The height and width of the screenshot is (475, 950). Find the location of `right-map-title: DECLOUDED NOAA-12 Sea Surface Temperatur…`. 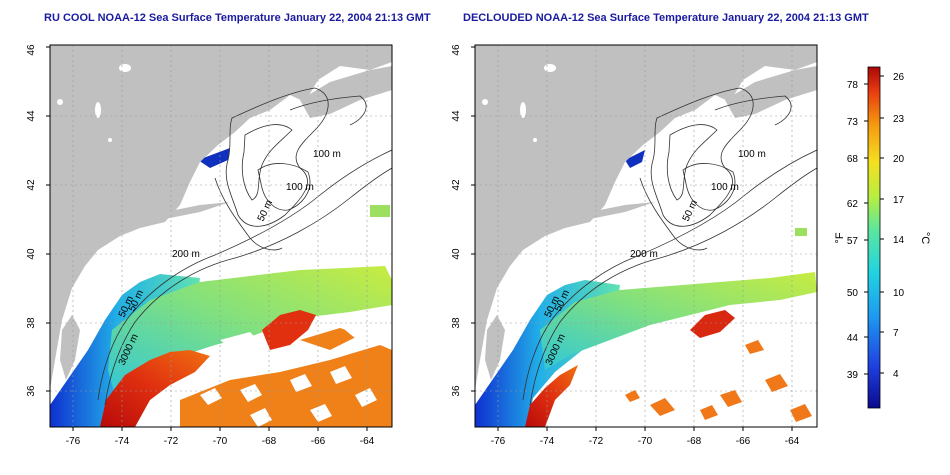

right-map-title: DECLOUDED NOAA-12 Sea Surface Temperatur… is located at coordinates (666, 18).